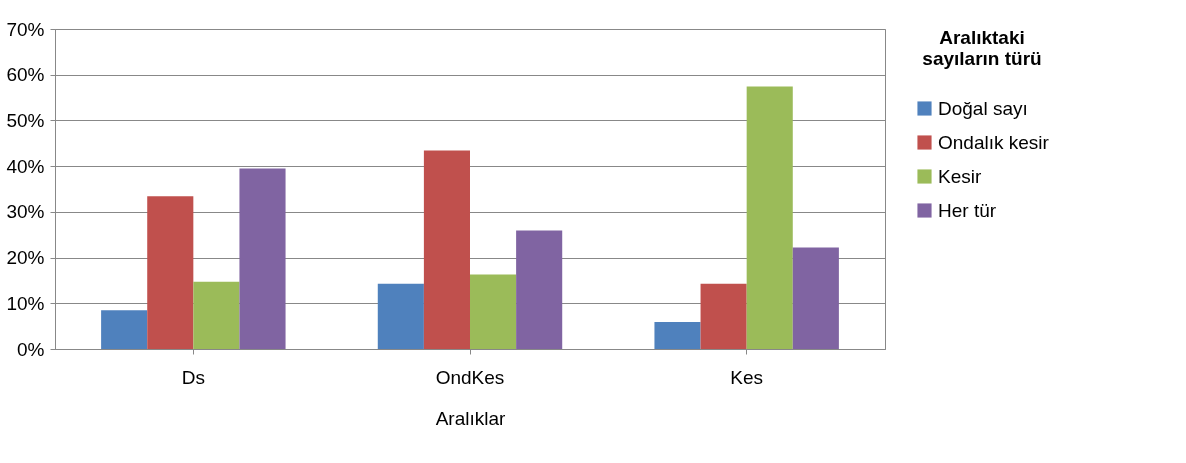 The width and height of the screenshot is (1186, 463). I want to click on y-tick-label: 20%, so click(25, 258).